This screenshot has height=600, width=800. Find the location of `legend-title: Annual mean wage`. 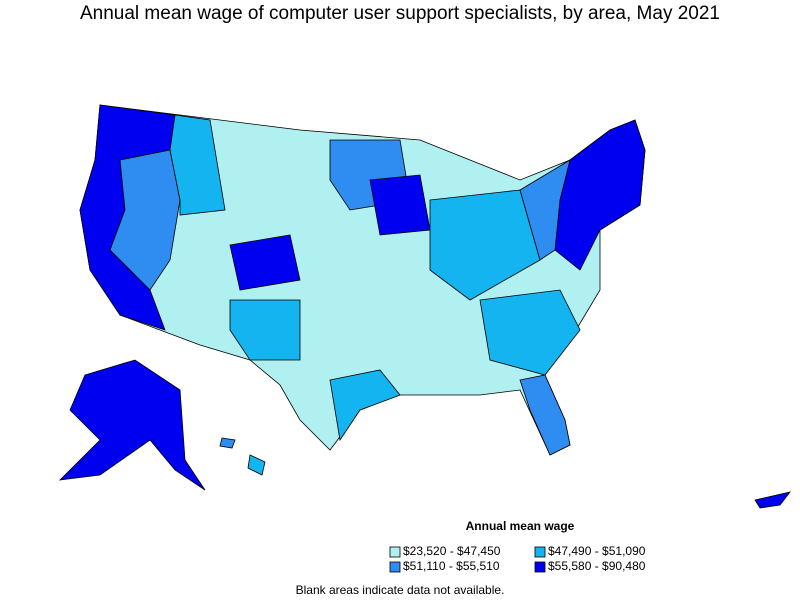

legend-title: Annual mean wage is located at coordinates (520, 526).